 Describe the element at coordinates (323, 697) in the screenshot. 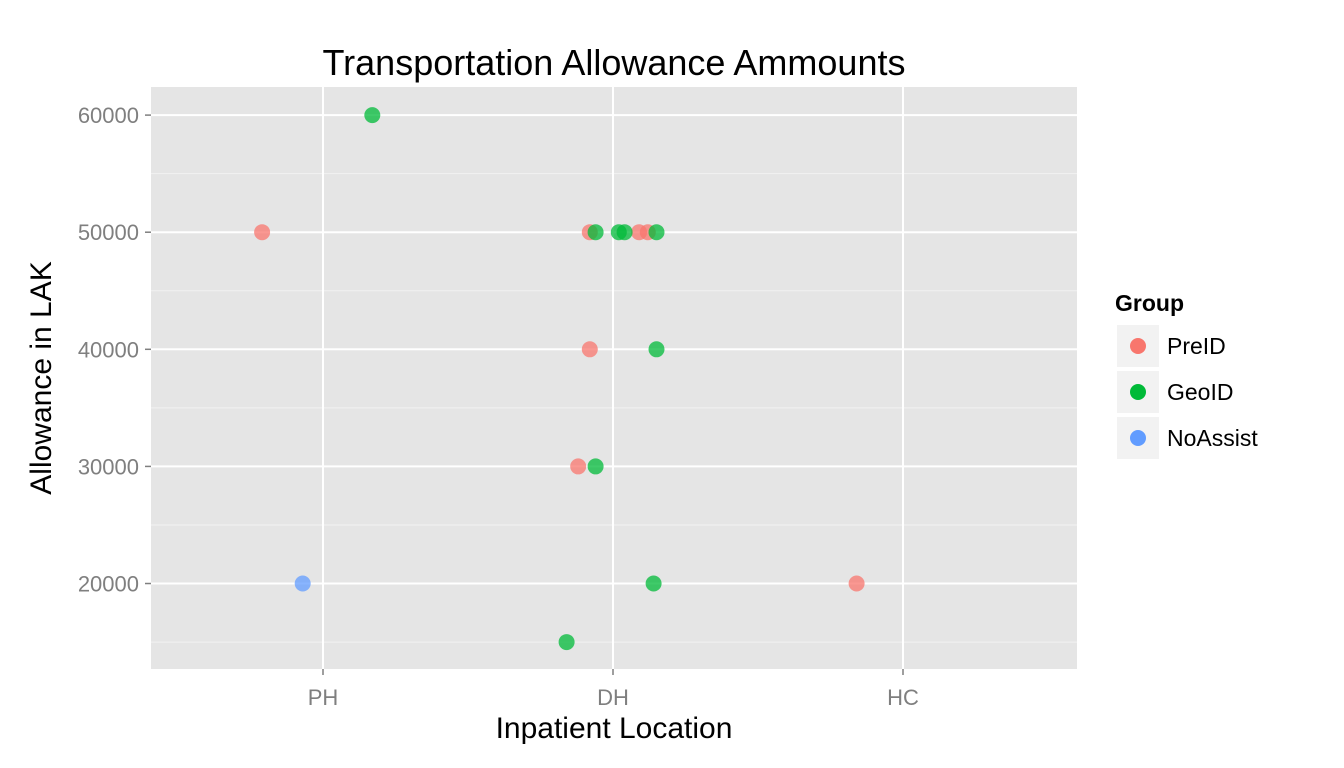

I see `x-tick-label: PH` at that location.